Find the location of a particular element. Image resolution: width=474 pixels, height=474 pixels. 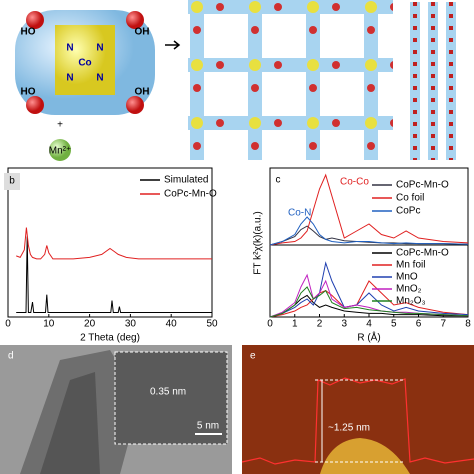

panel-d is located at coordinates (116, 409).